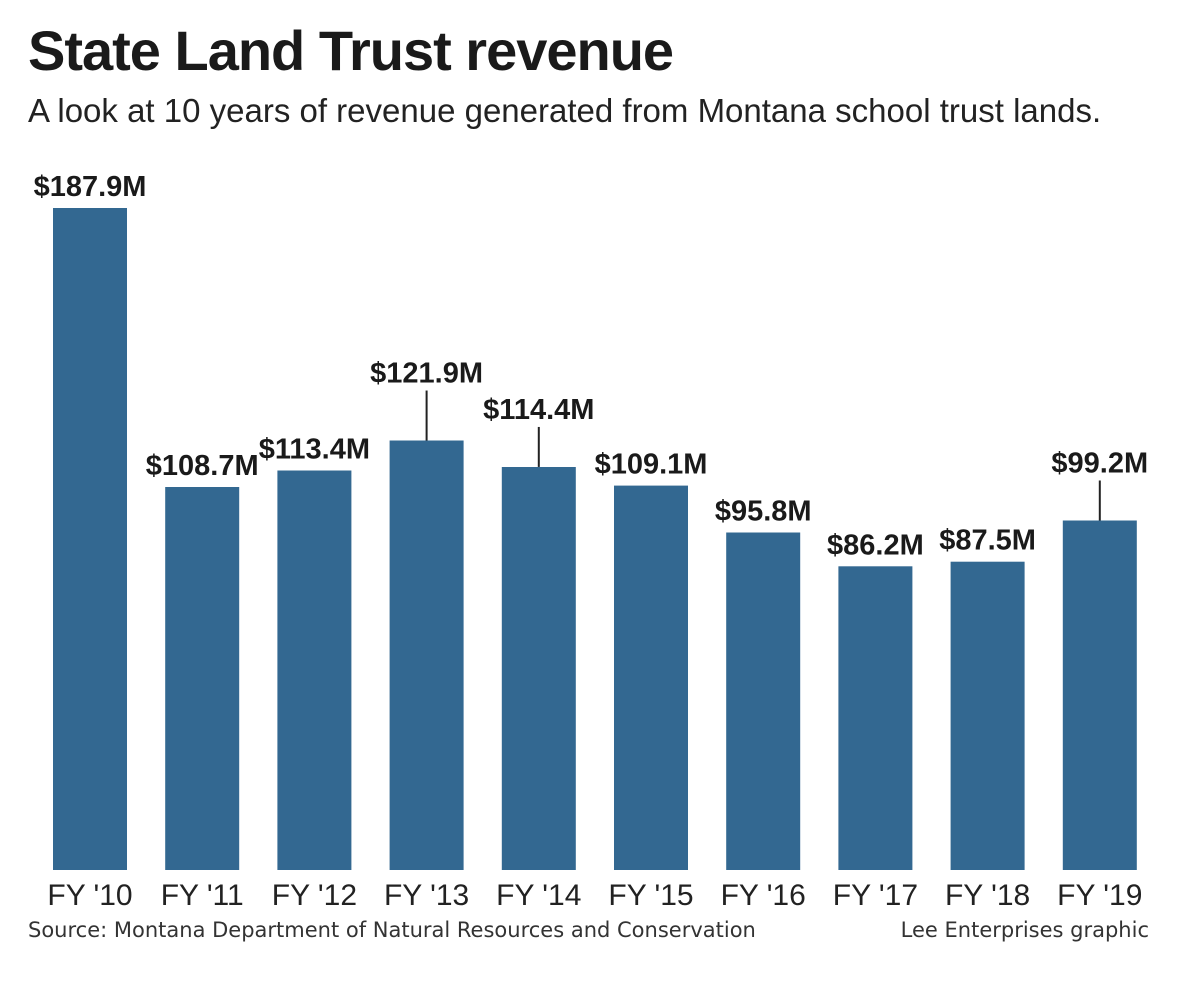 The width and height of the screenshot is (1181, 981). What do you see at coordinates (538, 410) in the screenshot?
I see `data-label-5: $114.4M` at bounding box center [538, 410].